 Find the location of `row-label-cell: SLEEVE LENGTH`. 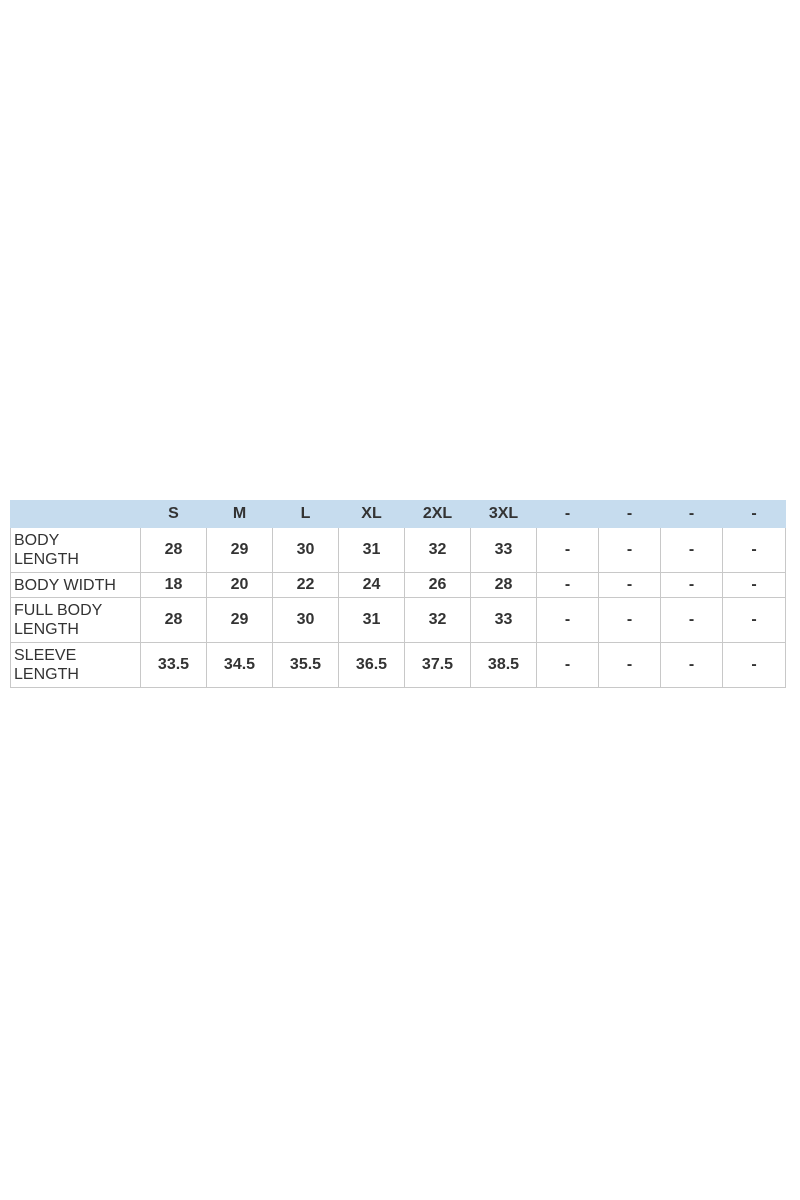

row-label-cell: SLEEVE LENGTH is located at coordinates (75, 665).